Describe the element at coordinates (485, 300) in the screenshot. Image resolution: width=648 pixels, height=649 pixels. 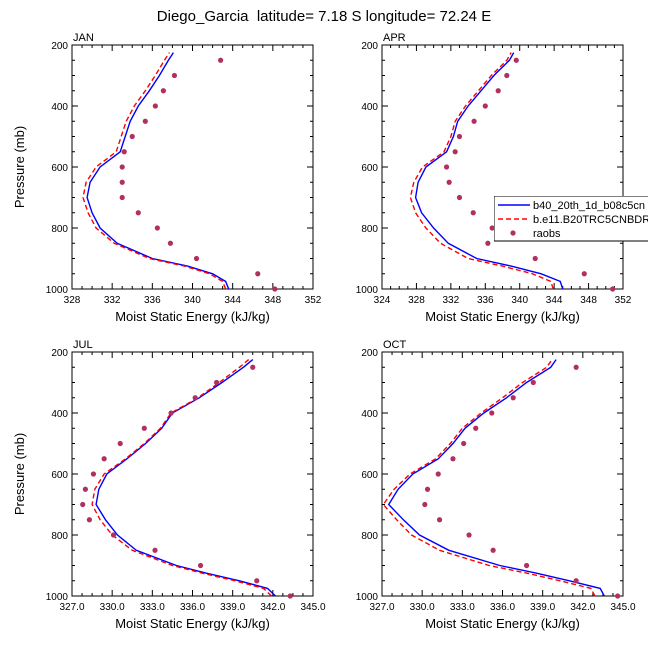
I see `x-tick-label: 336` at that location.